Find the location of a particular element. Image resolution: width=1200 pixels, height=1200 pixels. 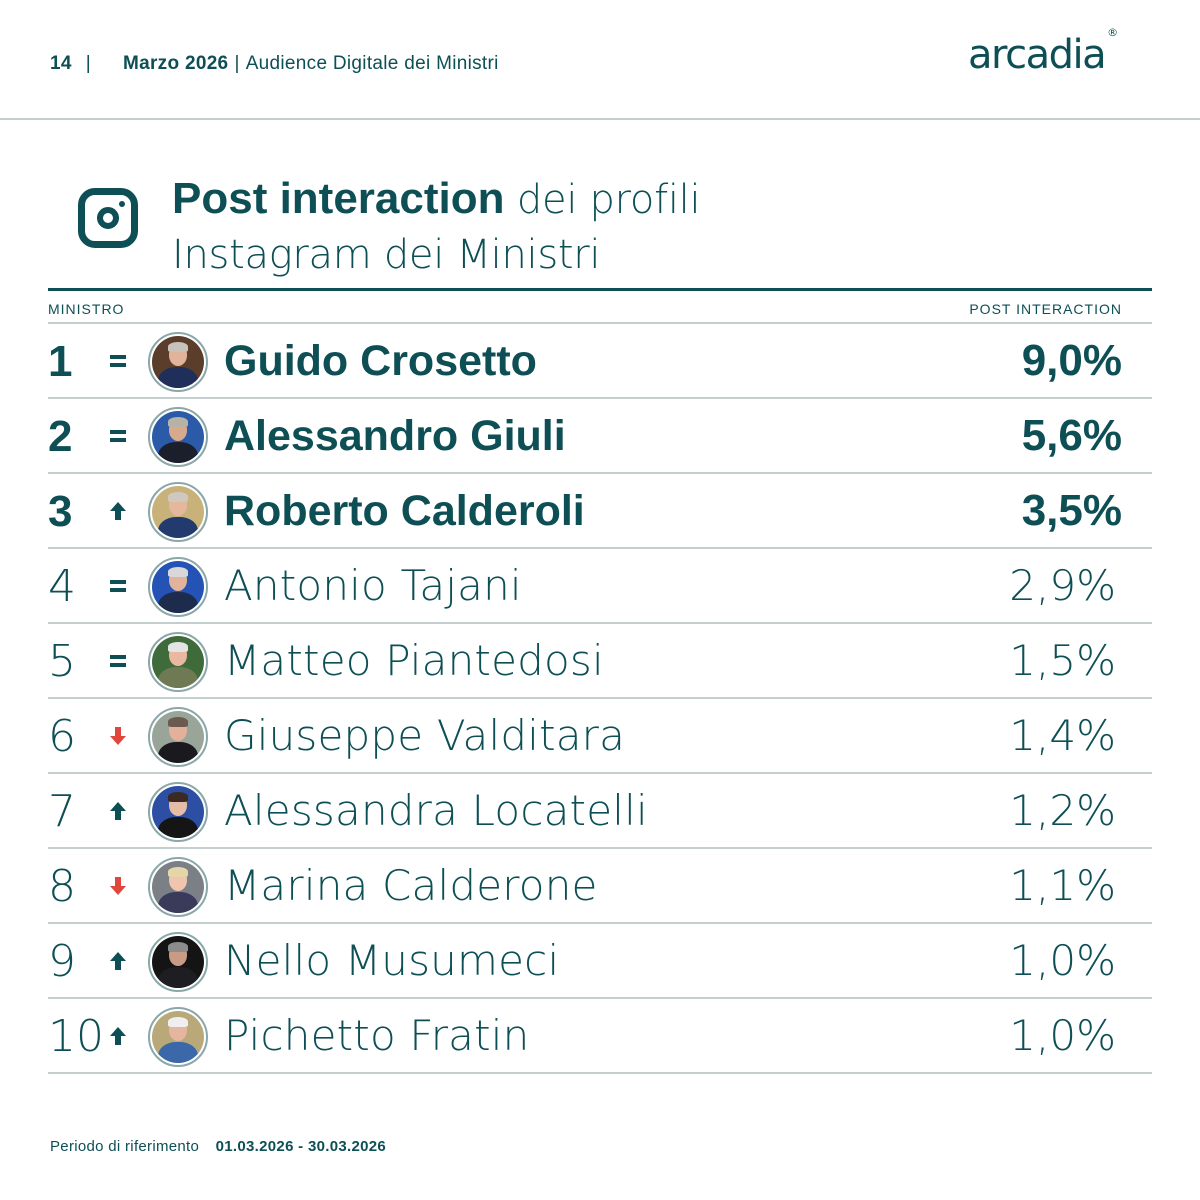

arcadia-logo: arcadia ® is located at coordinates (1043, 52).